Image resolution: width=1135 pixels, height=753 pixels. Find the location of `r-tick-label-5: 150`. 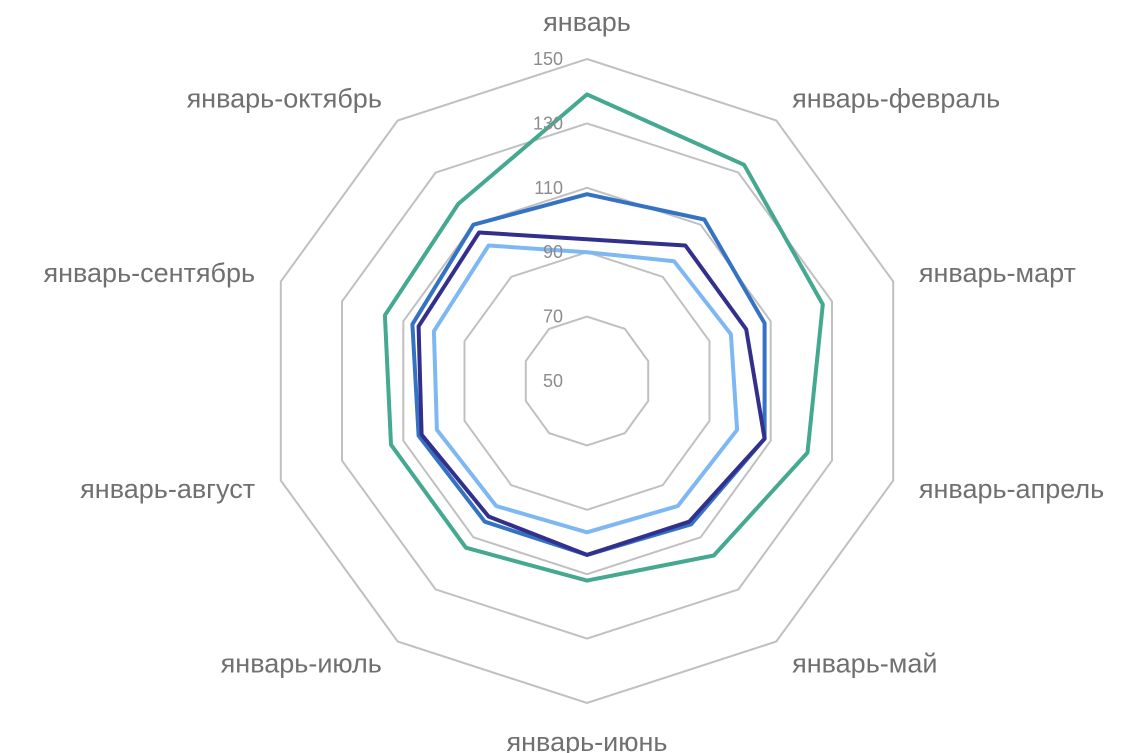

r-tick-label-5: 150 is located at coordinates (548, 59).